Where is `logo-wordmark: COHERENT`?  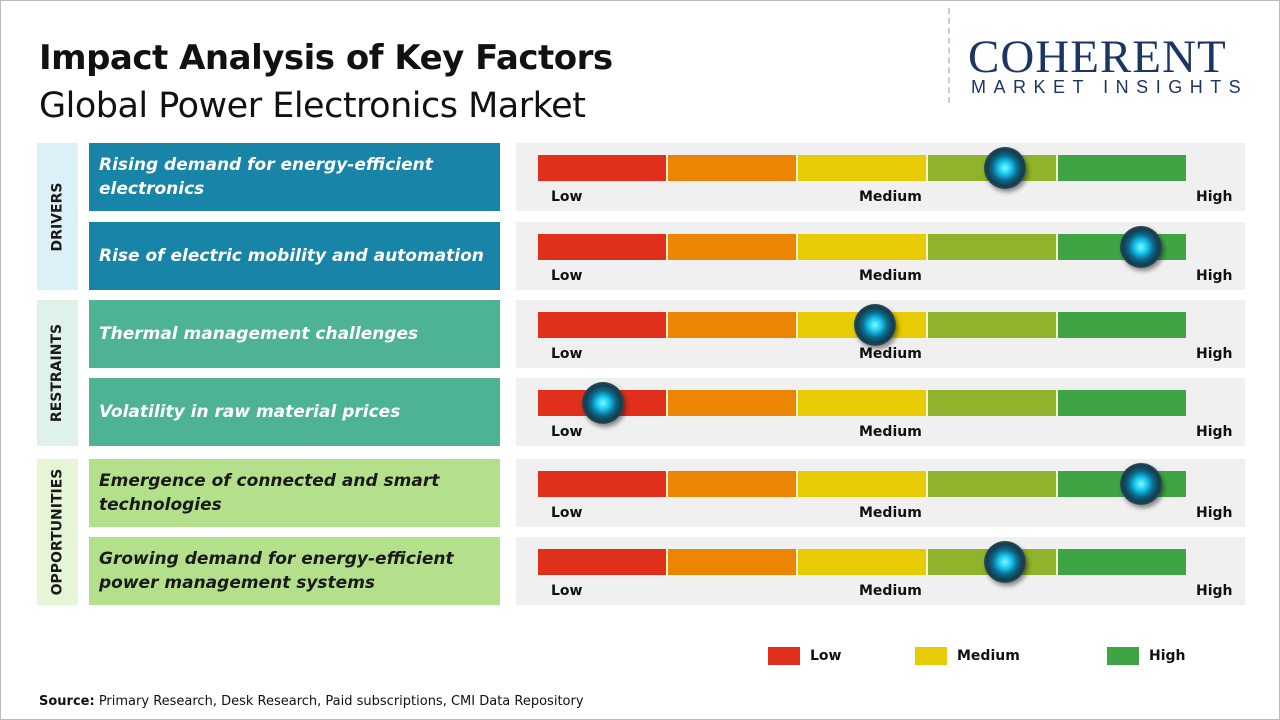
logo-wordmark: COHERENT is located at coordinates (1097, 57).